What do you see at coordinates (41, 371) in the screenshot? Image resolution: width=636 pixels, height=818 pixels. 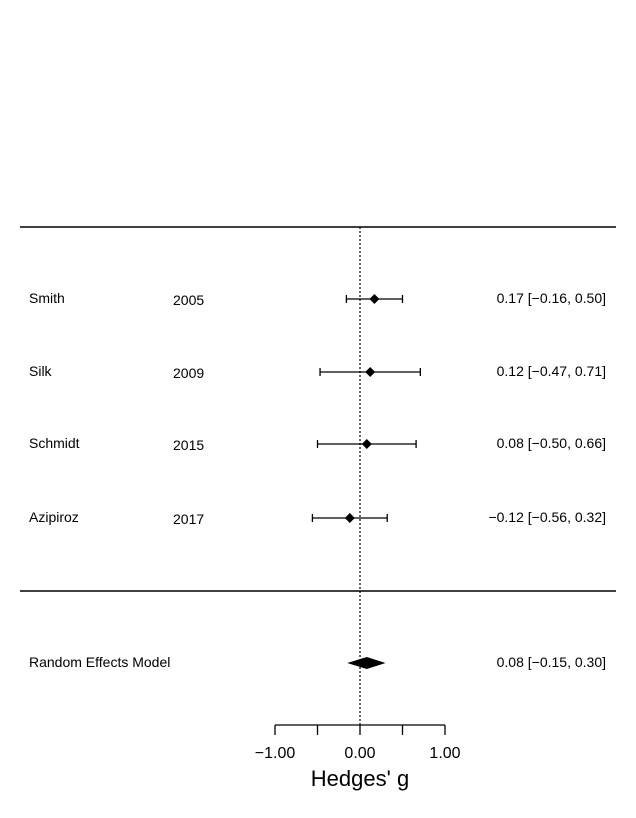 I see `study-author: Silk` at bounding box center [41, 371].